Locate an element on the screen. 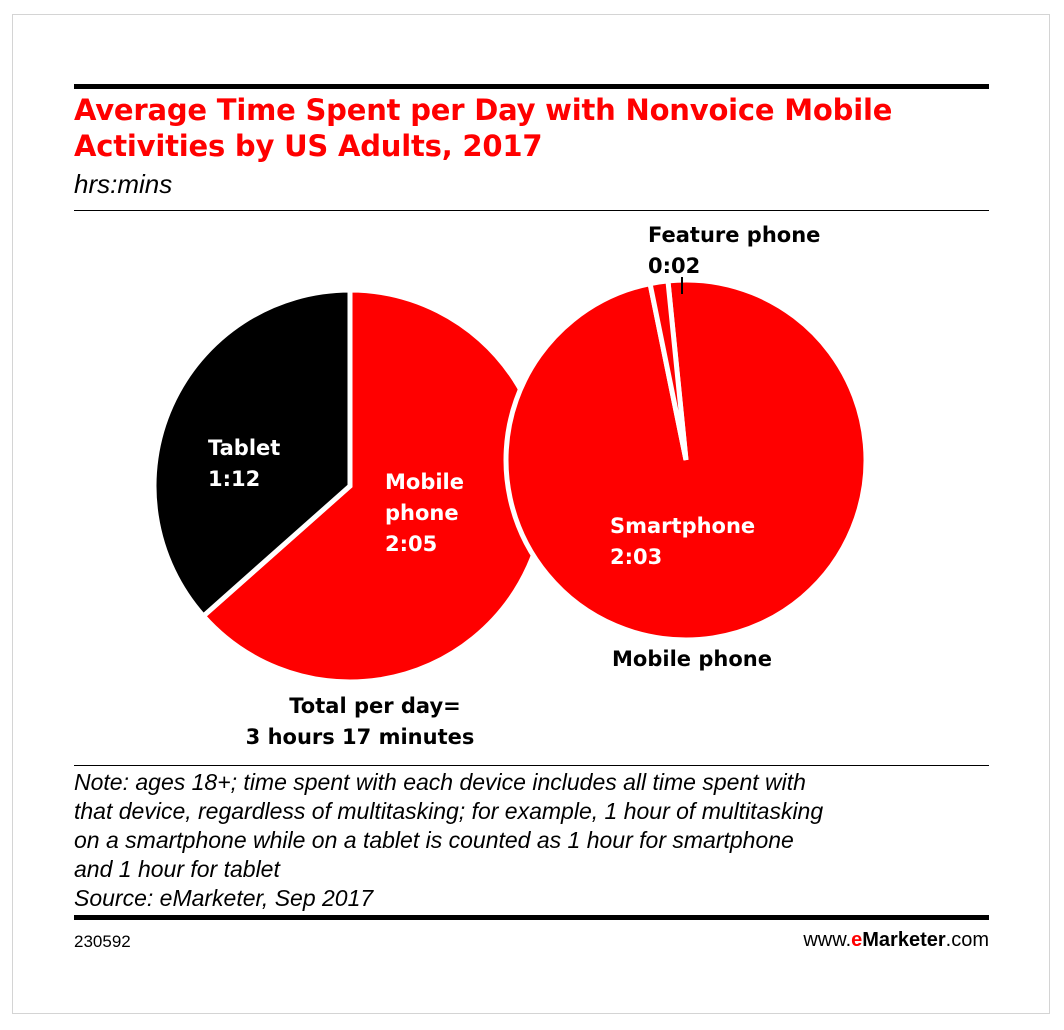 Image resolution: width=1064 pixels, height=1030 pixels. brand-url: www.eMarketer.com is located at coordinates (896, 940).